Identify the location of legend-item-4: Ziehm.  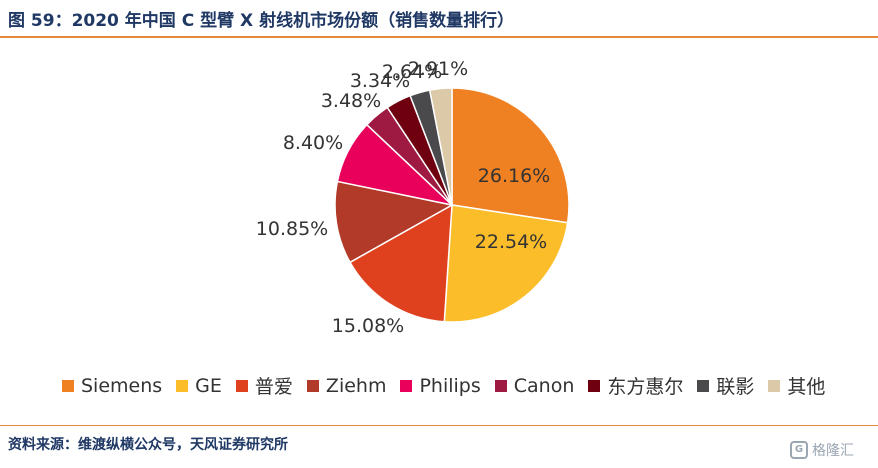
(346, 385).